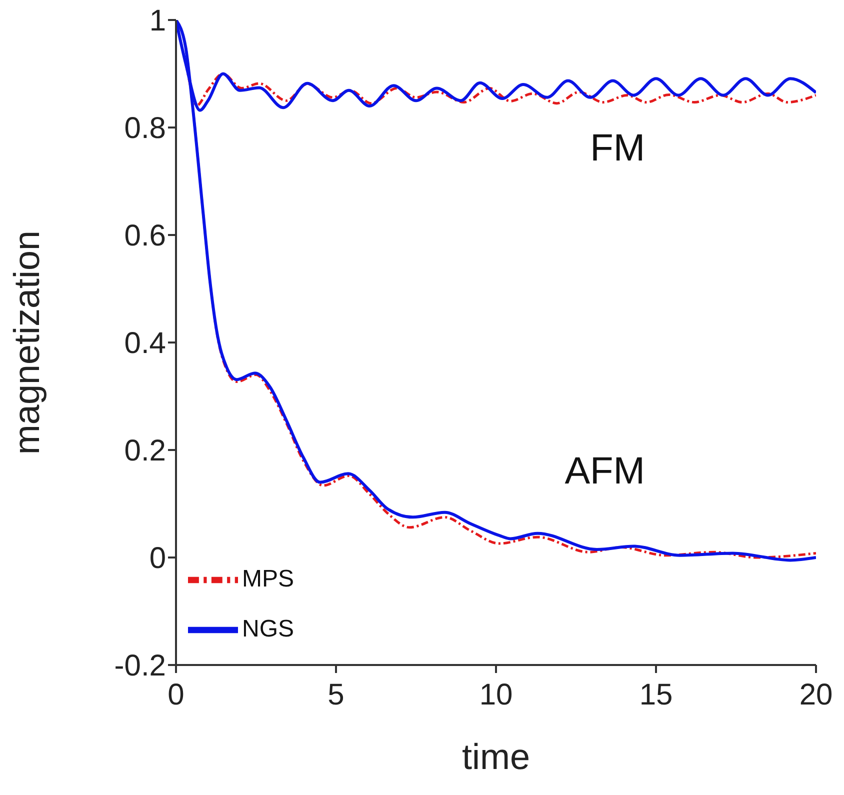 This screenshot has width=844, height=795. What do you see at coordinates (618, 149) in the screenshot?
I see `annotation: FM` at bounding box center [618, 149].